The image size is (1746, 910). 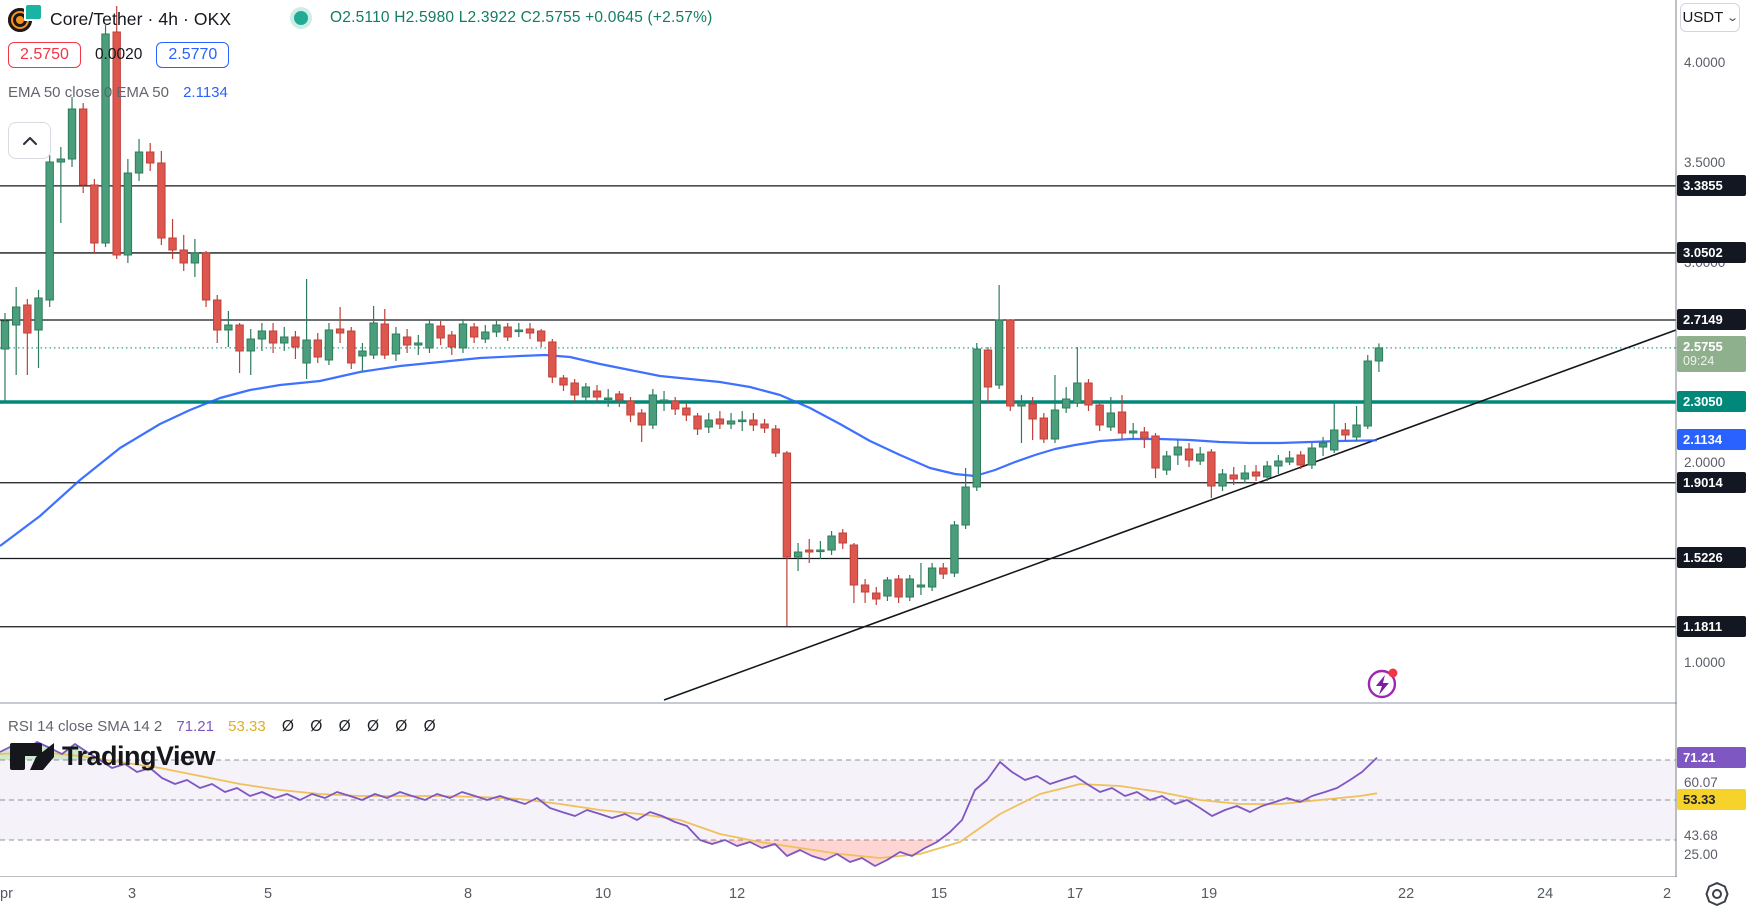 I want to click on ema-legend-value: 2.1134, so click(x=205, y=92).